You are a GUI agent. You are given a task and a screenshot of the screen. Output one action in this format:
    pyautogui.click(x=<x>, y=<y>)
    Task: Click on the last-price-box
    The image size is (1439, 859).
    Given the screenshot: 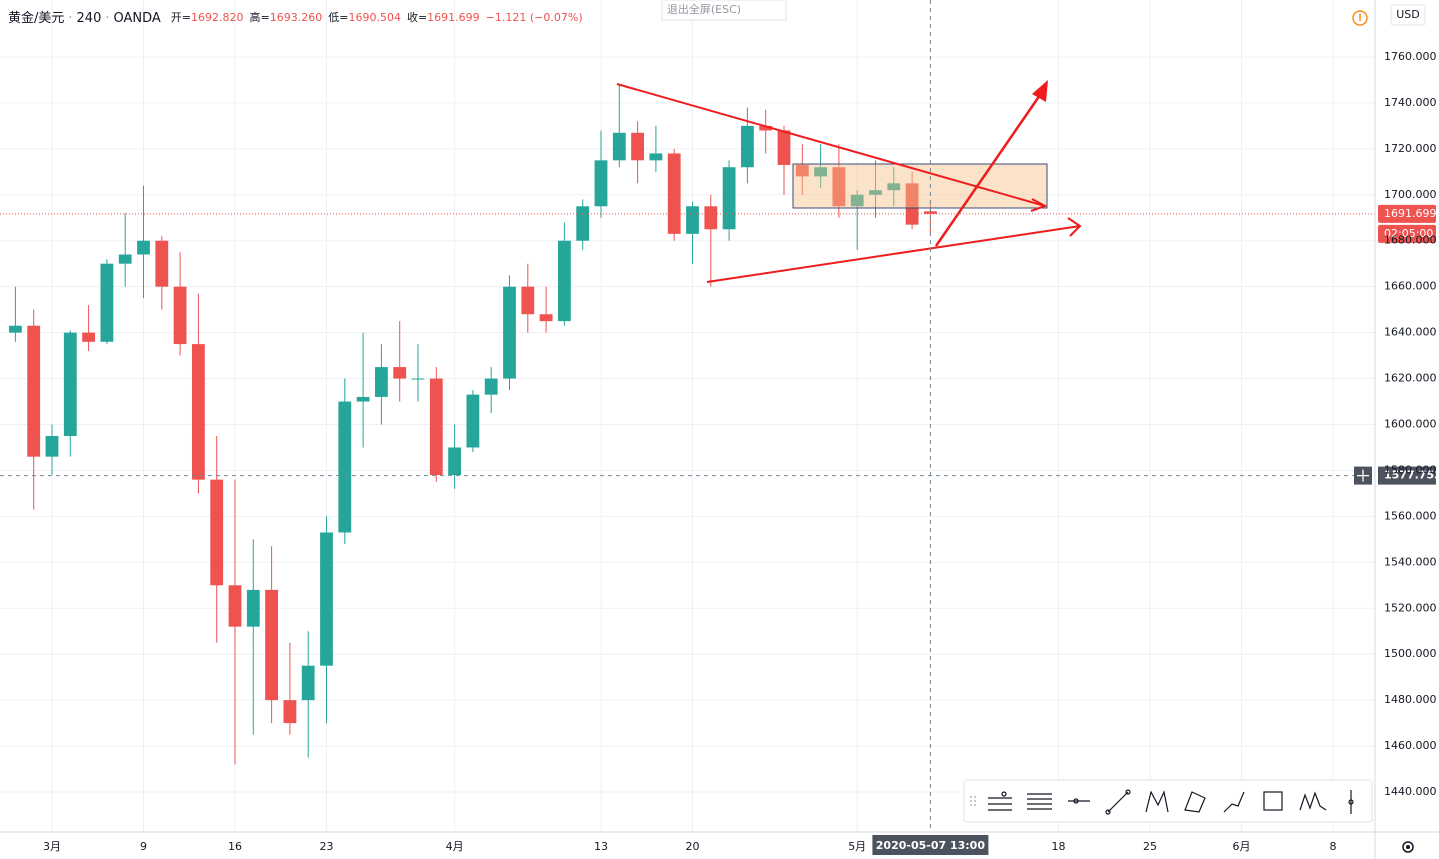 What is the action you would take?
    pyautogui.click(x=1407, y=213)
    